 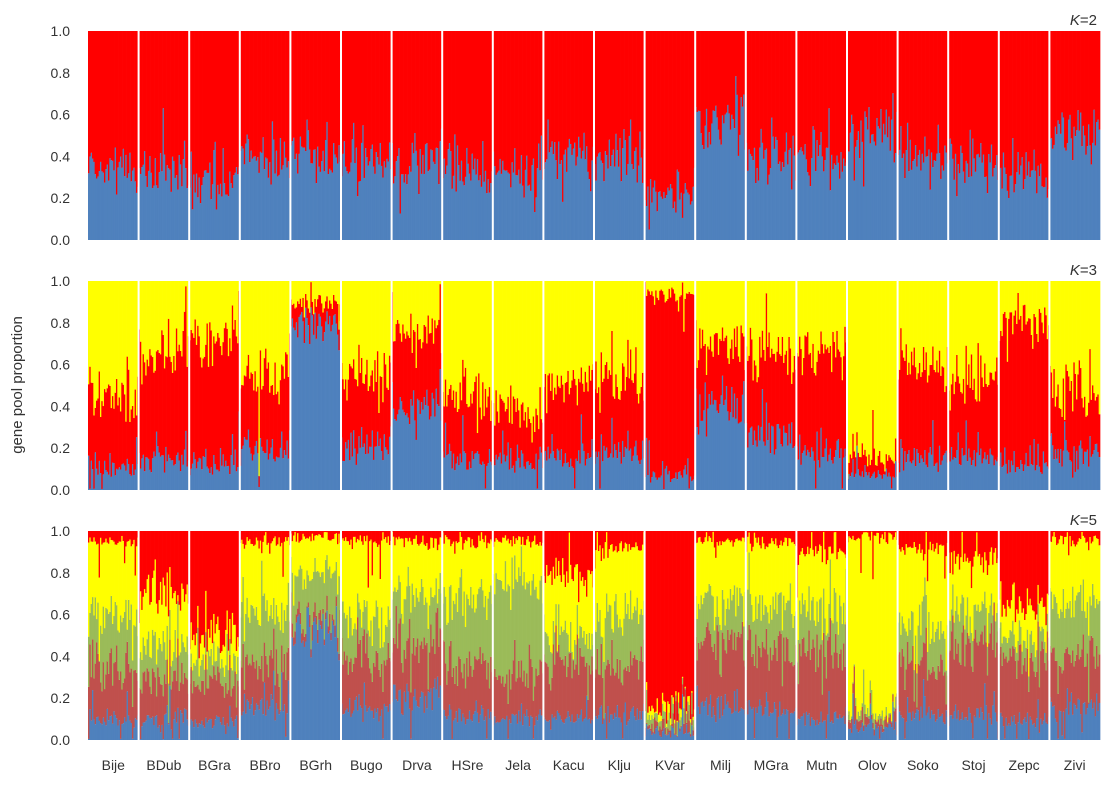 What do you see at coordinates (1083, 20) in the screenshot?
I see `k-label: K=2` at bounding box center [1083, 20].